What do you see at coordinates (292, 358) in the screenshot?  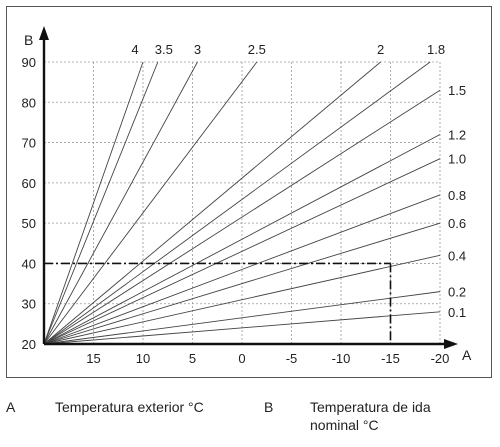 I see `x-tick-label: -5` at bounding box center [292, 358].